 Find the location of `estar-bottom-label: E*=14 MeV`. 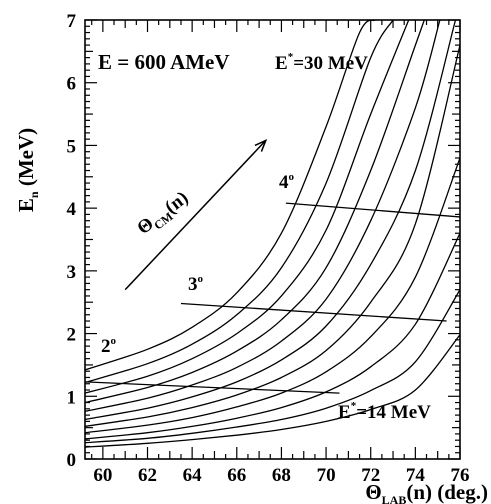

estar-bottom-label: E*=14 MeV is located at coordinates (384, 411).